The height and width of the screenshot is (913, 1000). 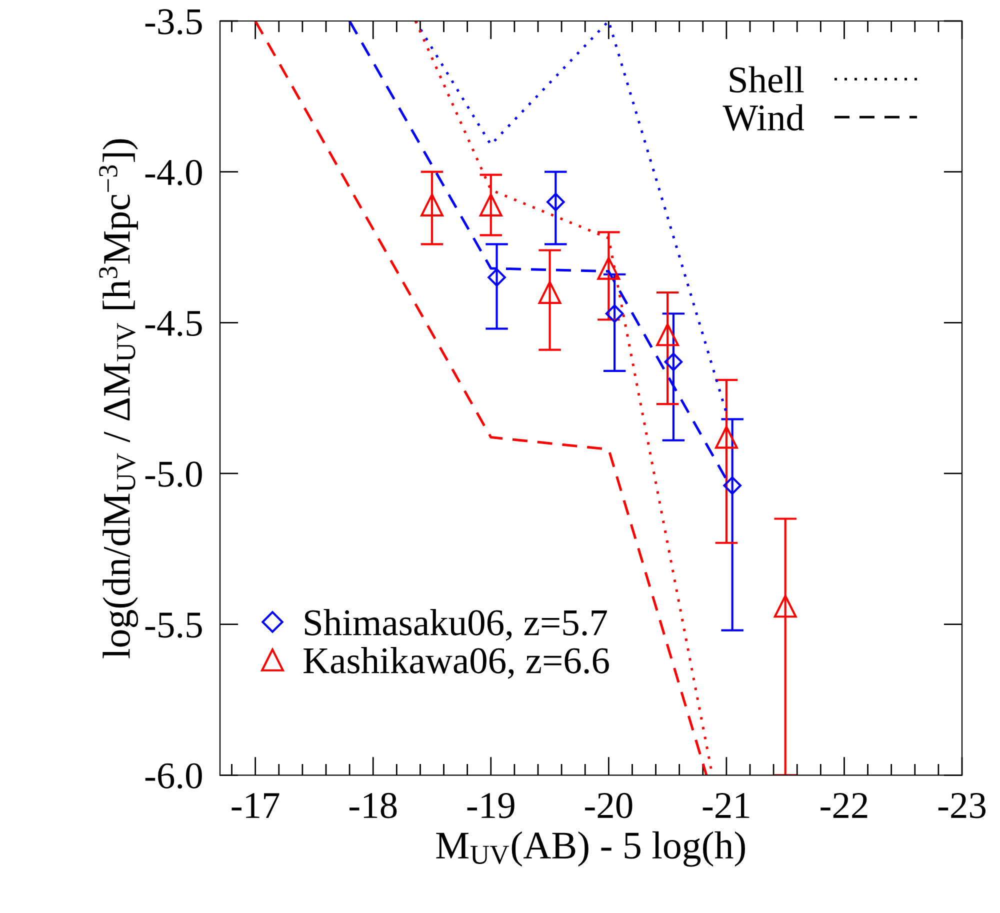 I want to click on x-tick-label: -17, so click(x=256, y=805).